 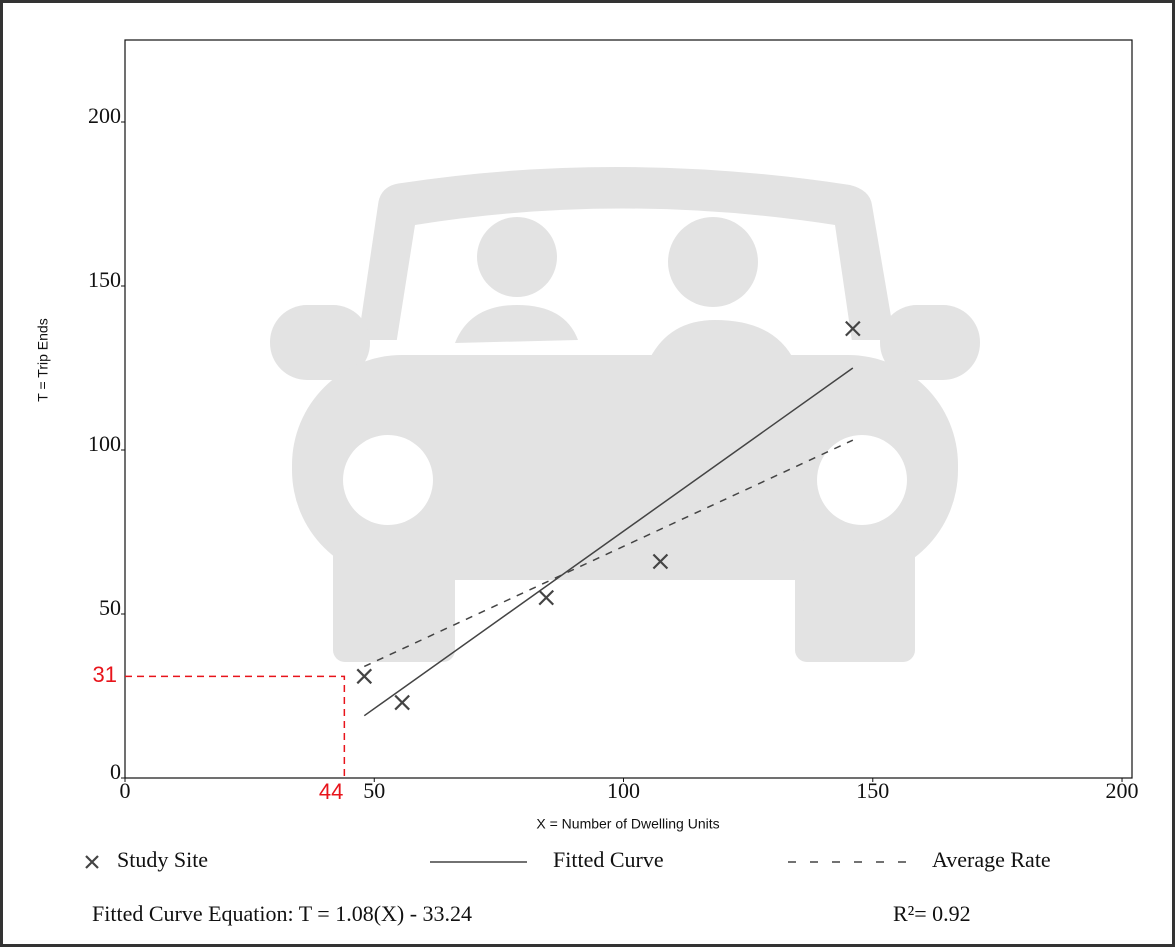 What do you see at coordinates (991, 859) in the screenshot?
I see `legend-label: Average Rate` at bounding box center [991, 859].